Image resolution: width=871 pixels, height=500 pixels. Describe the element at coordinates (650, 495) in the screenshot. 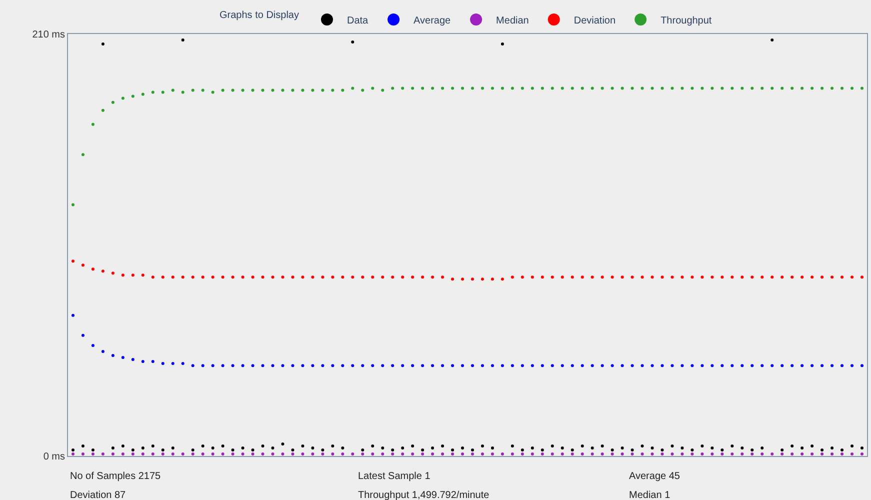

I see `text: Median 1` at that location.